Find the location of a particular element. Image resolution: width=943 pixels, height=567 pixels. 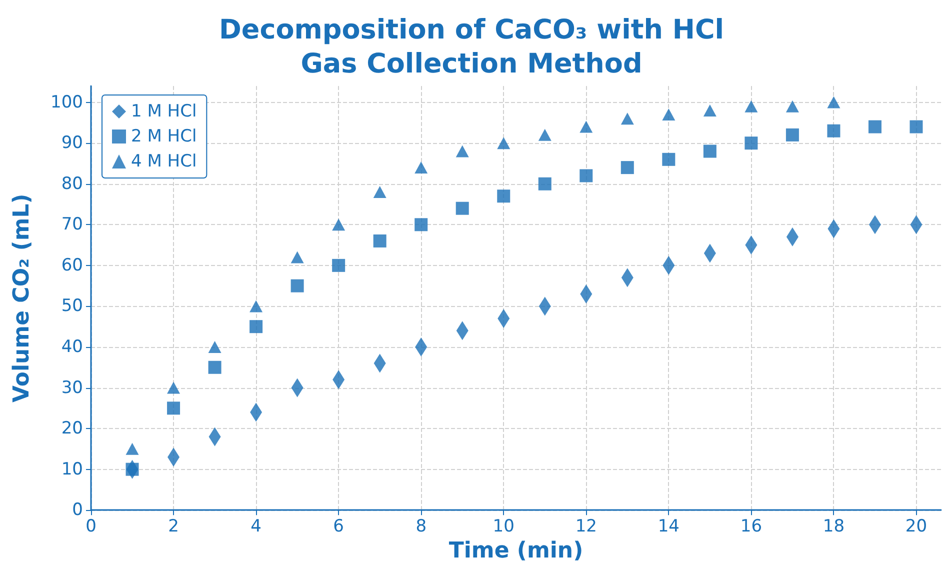

y-tick-label: 10 is located at coordinates (72, 469).